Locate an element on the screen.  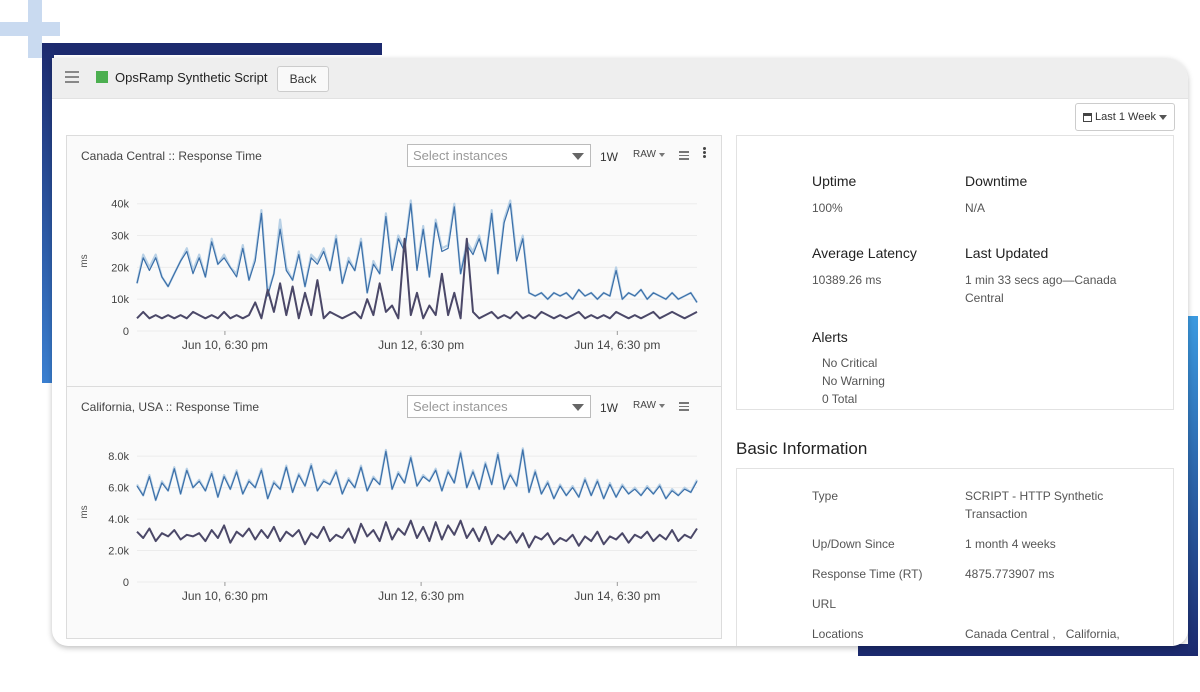
time-range-label: Last 1 Week is located at coordinates (1125, 117).